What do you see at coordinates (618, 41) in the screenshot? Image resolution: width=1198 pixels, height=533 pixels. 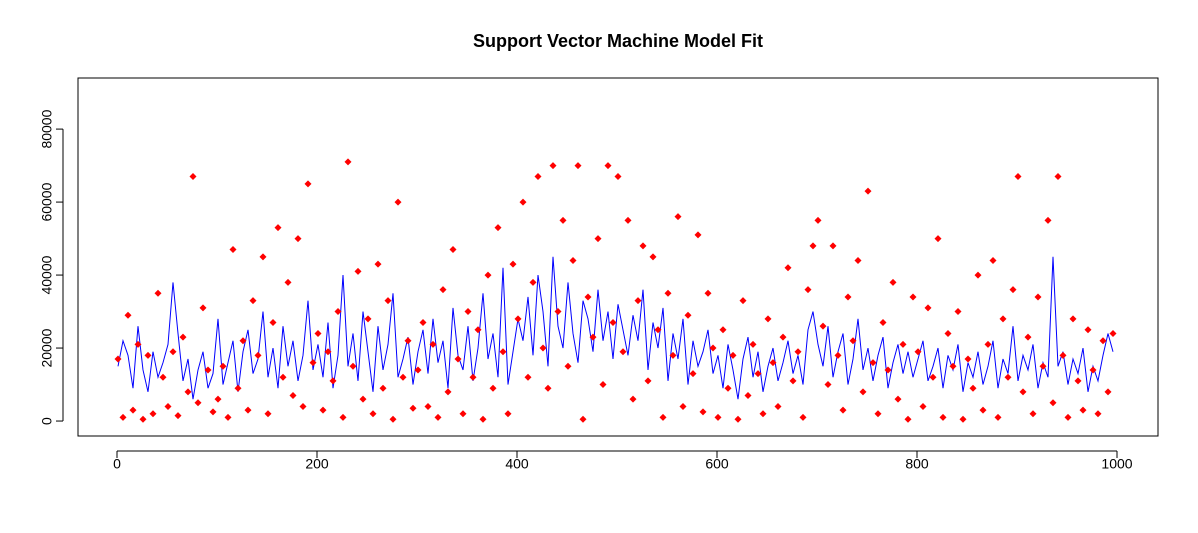 I see `chart-title: Support Vector Machine Model Fit` at bounding box center [618, 41].